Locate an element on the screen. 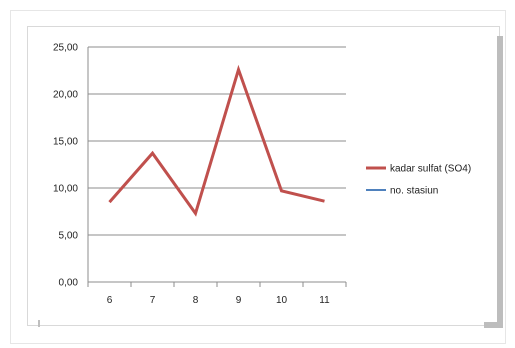  panel-shadow-right is located at coordinates (500, 182).